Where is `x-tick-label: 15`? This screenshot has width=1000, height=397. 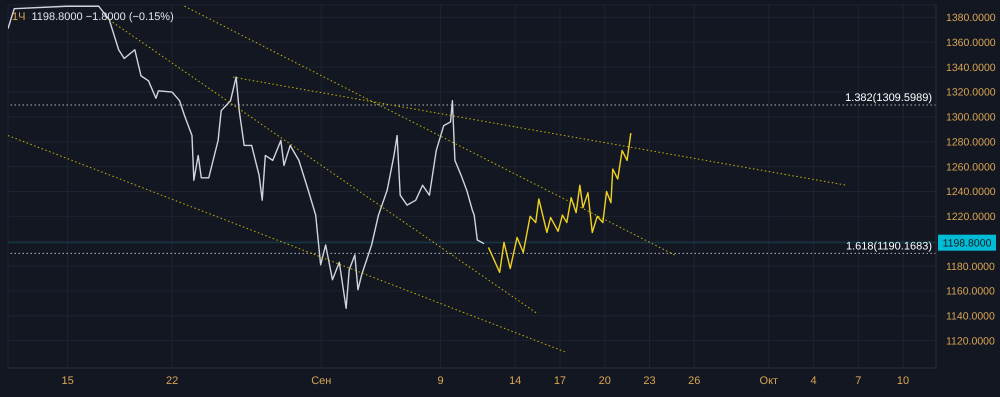
x-tick-label: 15 is located at coordinates (68, 380).